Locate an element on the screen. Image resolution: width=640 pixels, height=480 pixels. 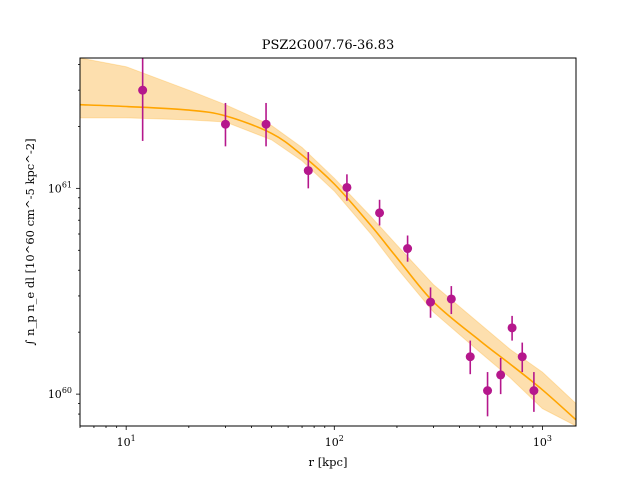
x-tick-label: 10¹ is located at coordinates (126, 441).